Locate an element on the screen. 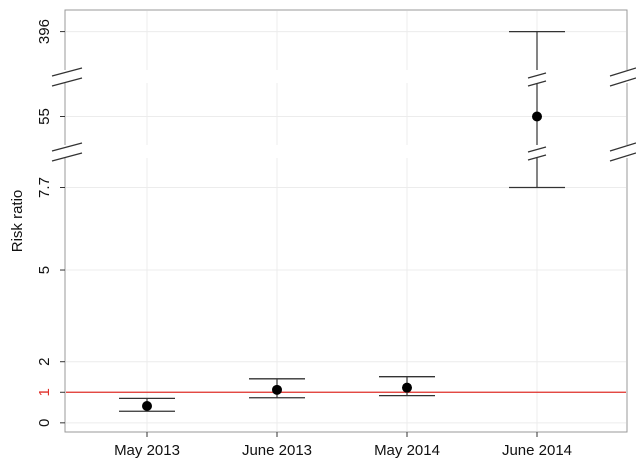 The height and width of the screenshot is (468, 636). y-tick-label: 396 is located at coordinates (44, 31).